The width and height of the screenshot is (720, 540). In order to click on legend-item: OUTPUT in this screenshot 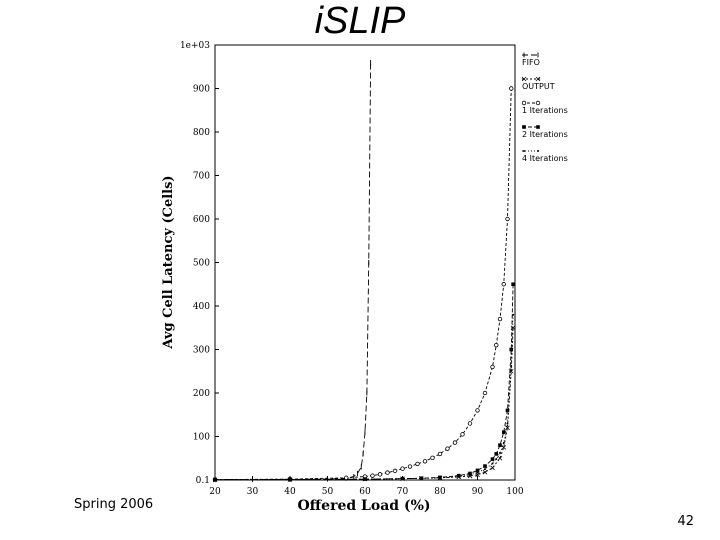, I will do `click(538, 83)`.